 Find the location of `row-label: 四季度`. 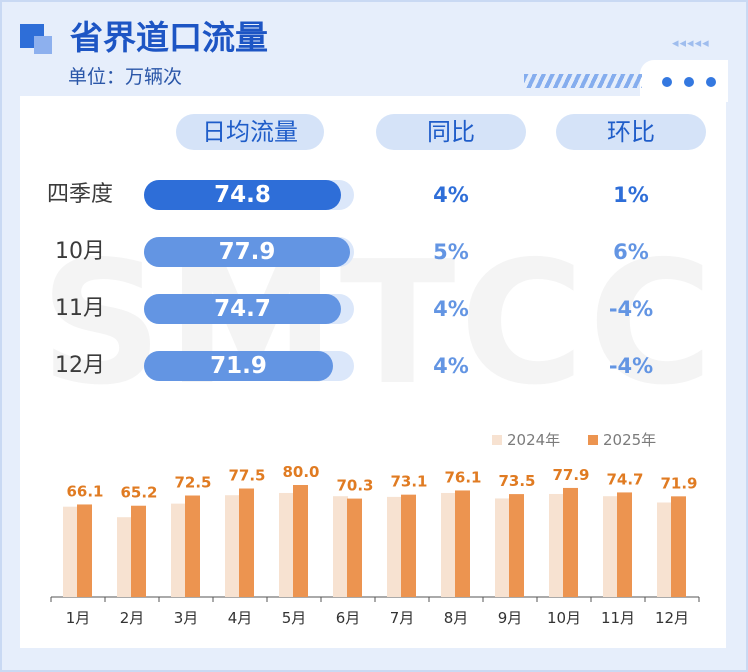

row-label: 四季度 is located at coordinates (79, 194).